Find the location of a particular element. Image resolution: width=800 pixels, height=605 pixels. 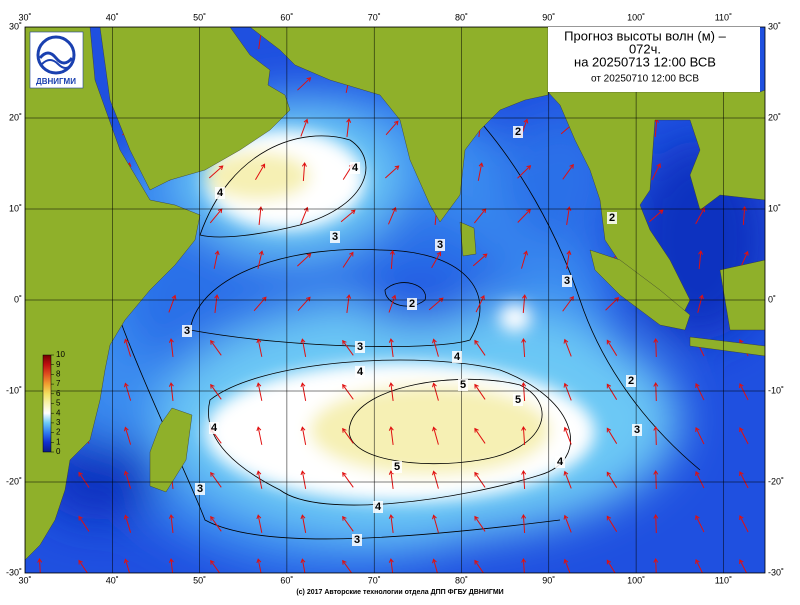

contour-label: 5 is located at coordinates (518, 400).